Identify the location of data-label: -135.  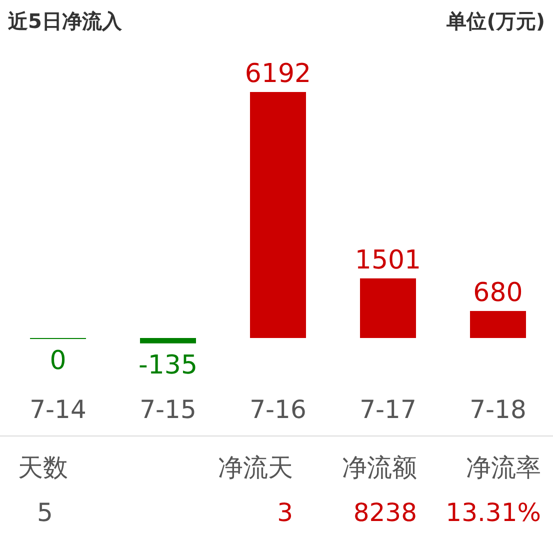
(168, 365).